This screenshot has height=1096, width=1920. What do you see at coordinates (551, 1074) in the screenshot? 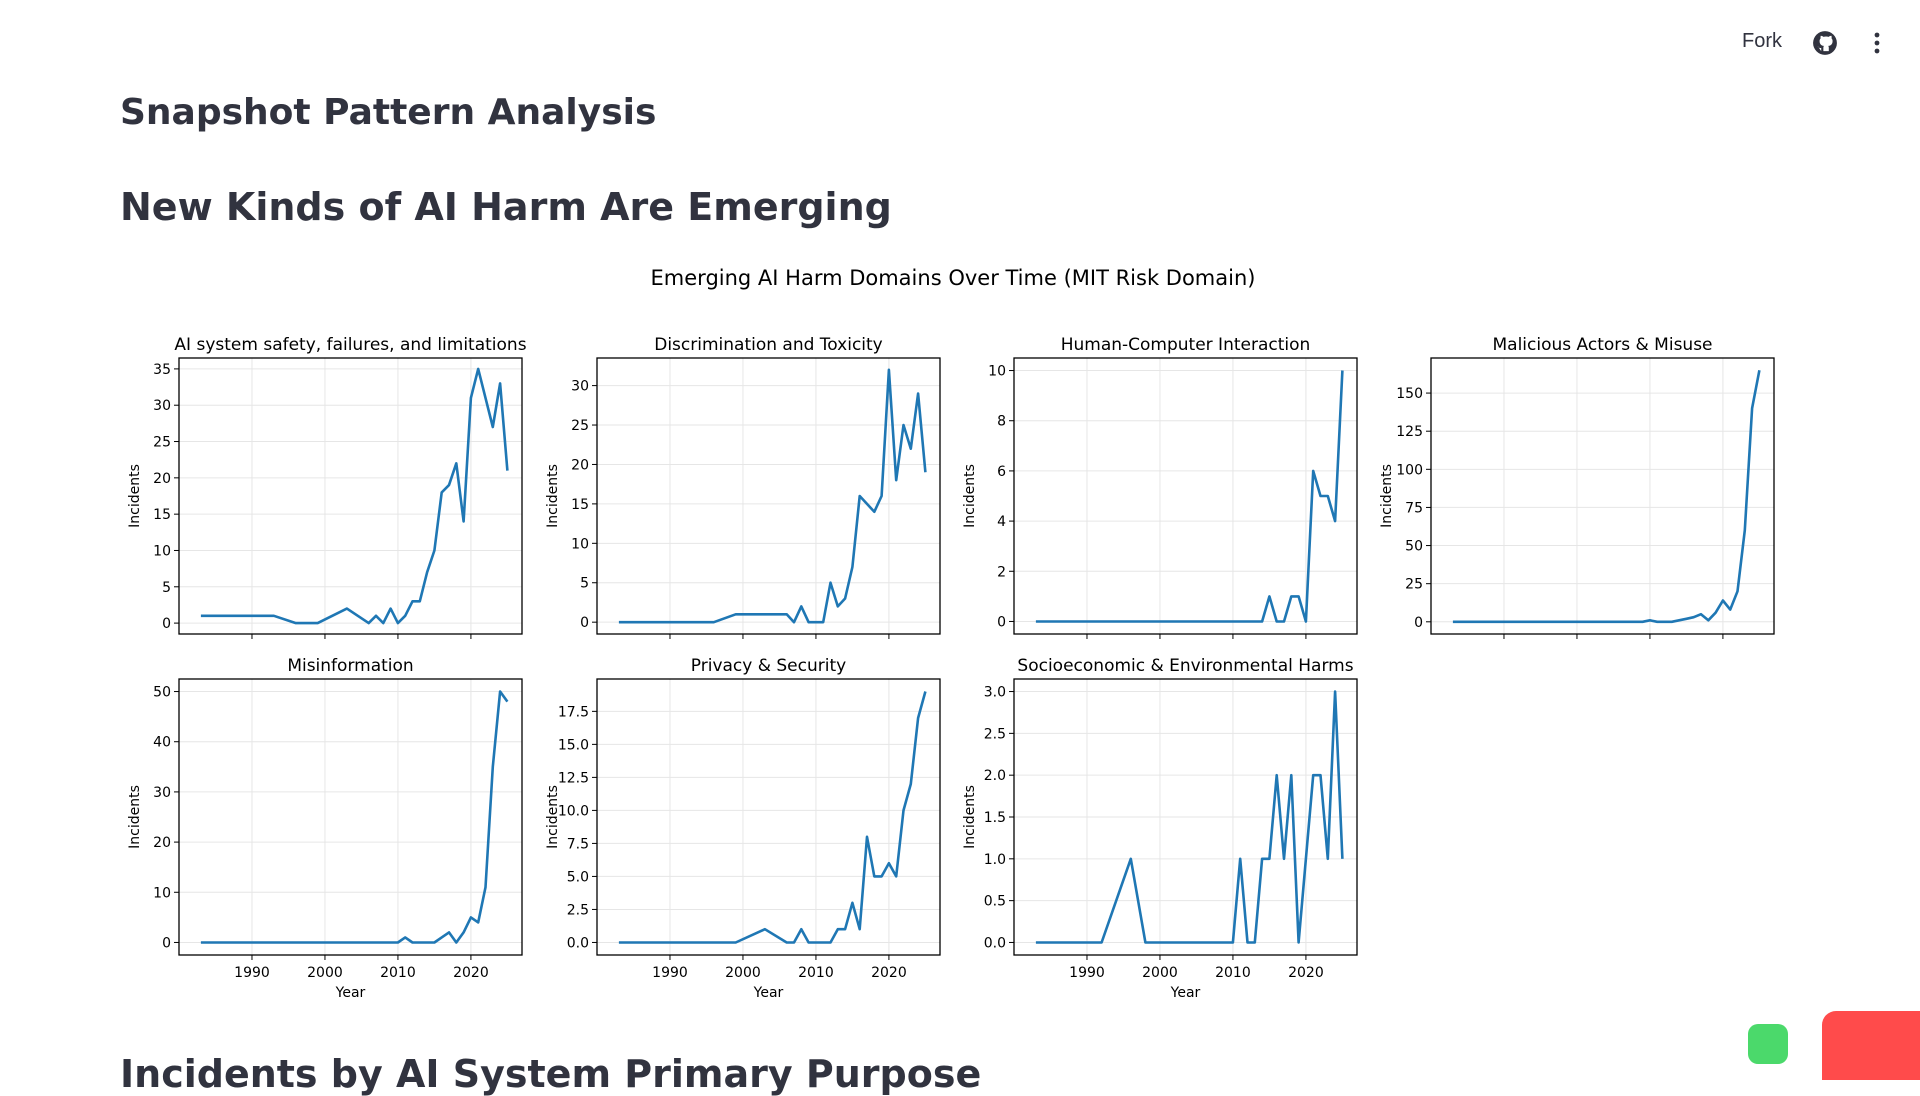
I see `next-section-title: Incidents by AI System Primary Purpose` at bounding box center [551, 1074].